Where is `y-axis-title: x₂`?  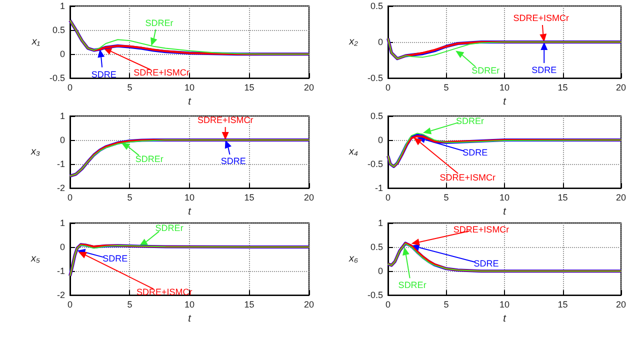 y-axis-title: x₂ is located at coordinates (353, 42).